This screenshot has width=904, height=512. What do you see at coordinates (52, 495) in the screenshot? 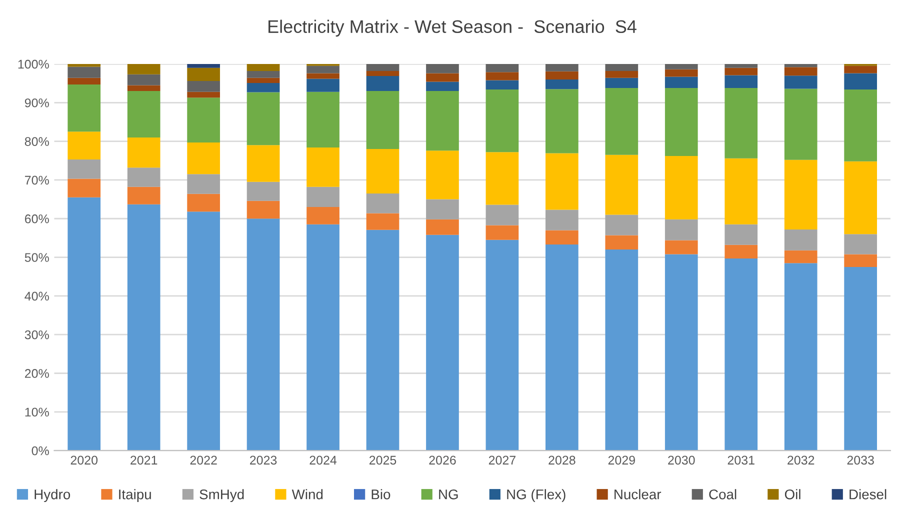
I see `legend-label: Hydro` at bounding box center [52, 495].